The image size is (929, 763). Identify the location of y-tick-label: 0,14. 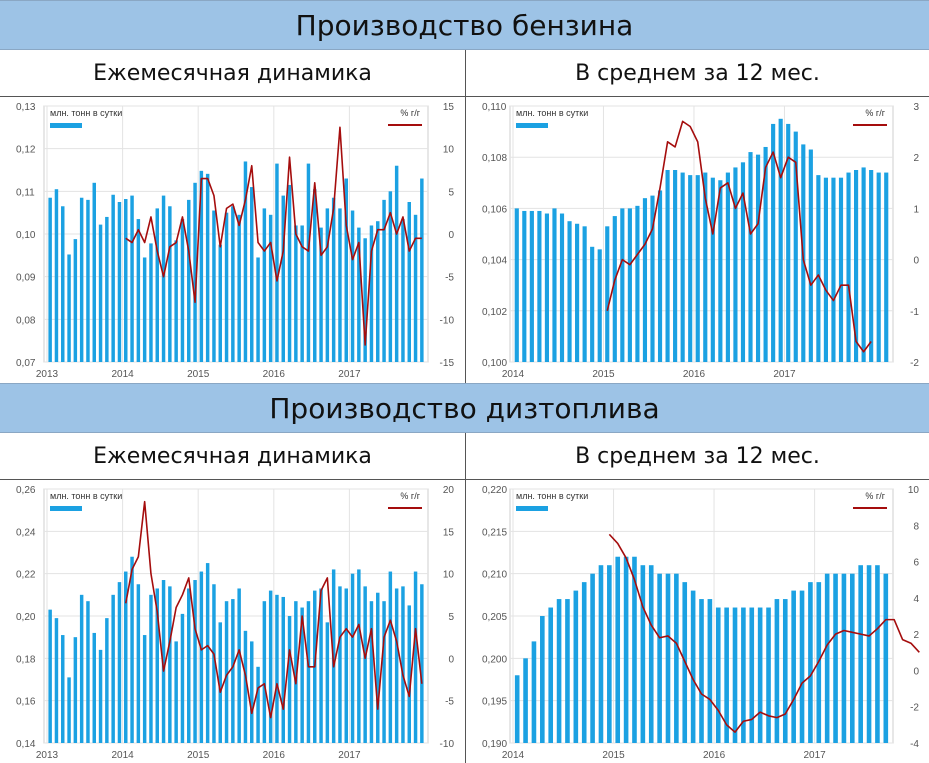
(26, 744).